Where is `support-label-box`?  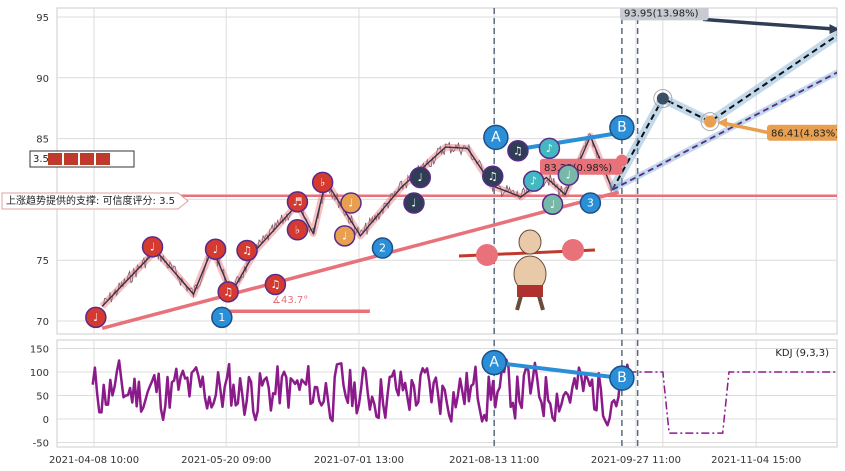 support-label-box is located at coordinates (95, 201).